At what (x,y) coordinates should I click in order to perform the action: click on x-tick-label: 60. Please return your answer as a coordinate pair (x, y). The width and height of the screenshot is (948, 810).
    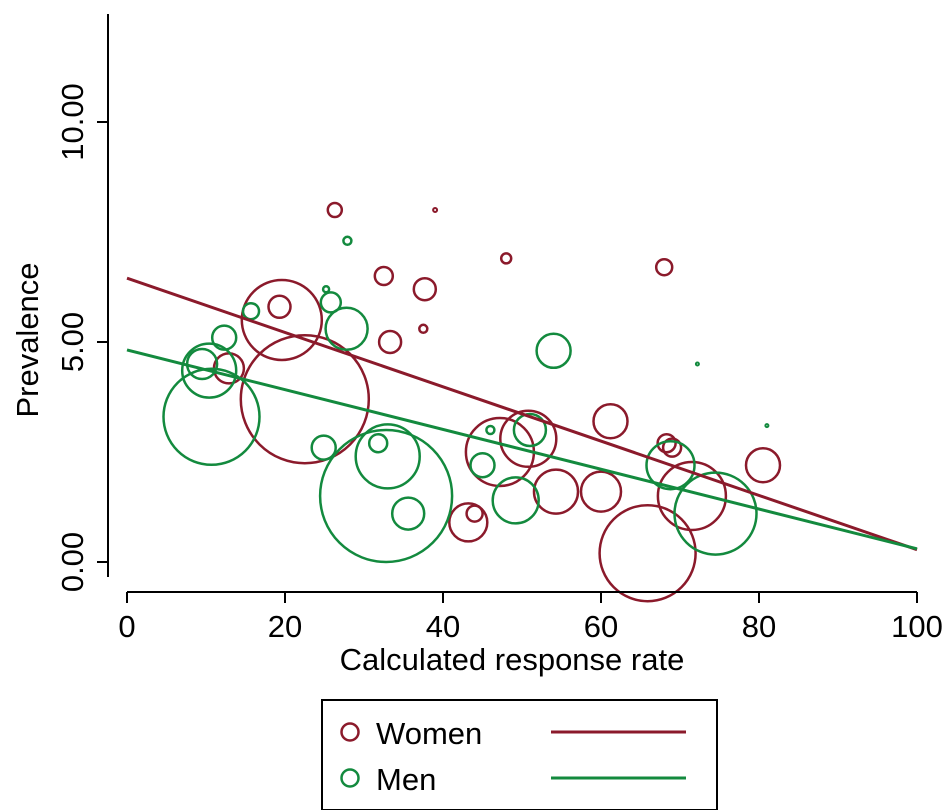
    Looking at the image, I should click on (601, 626).